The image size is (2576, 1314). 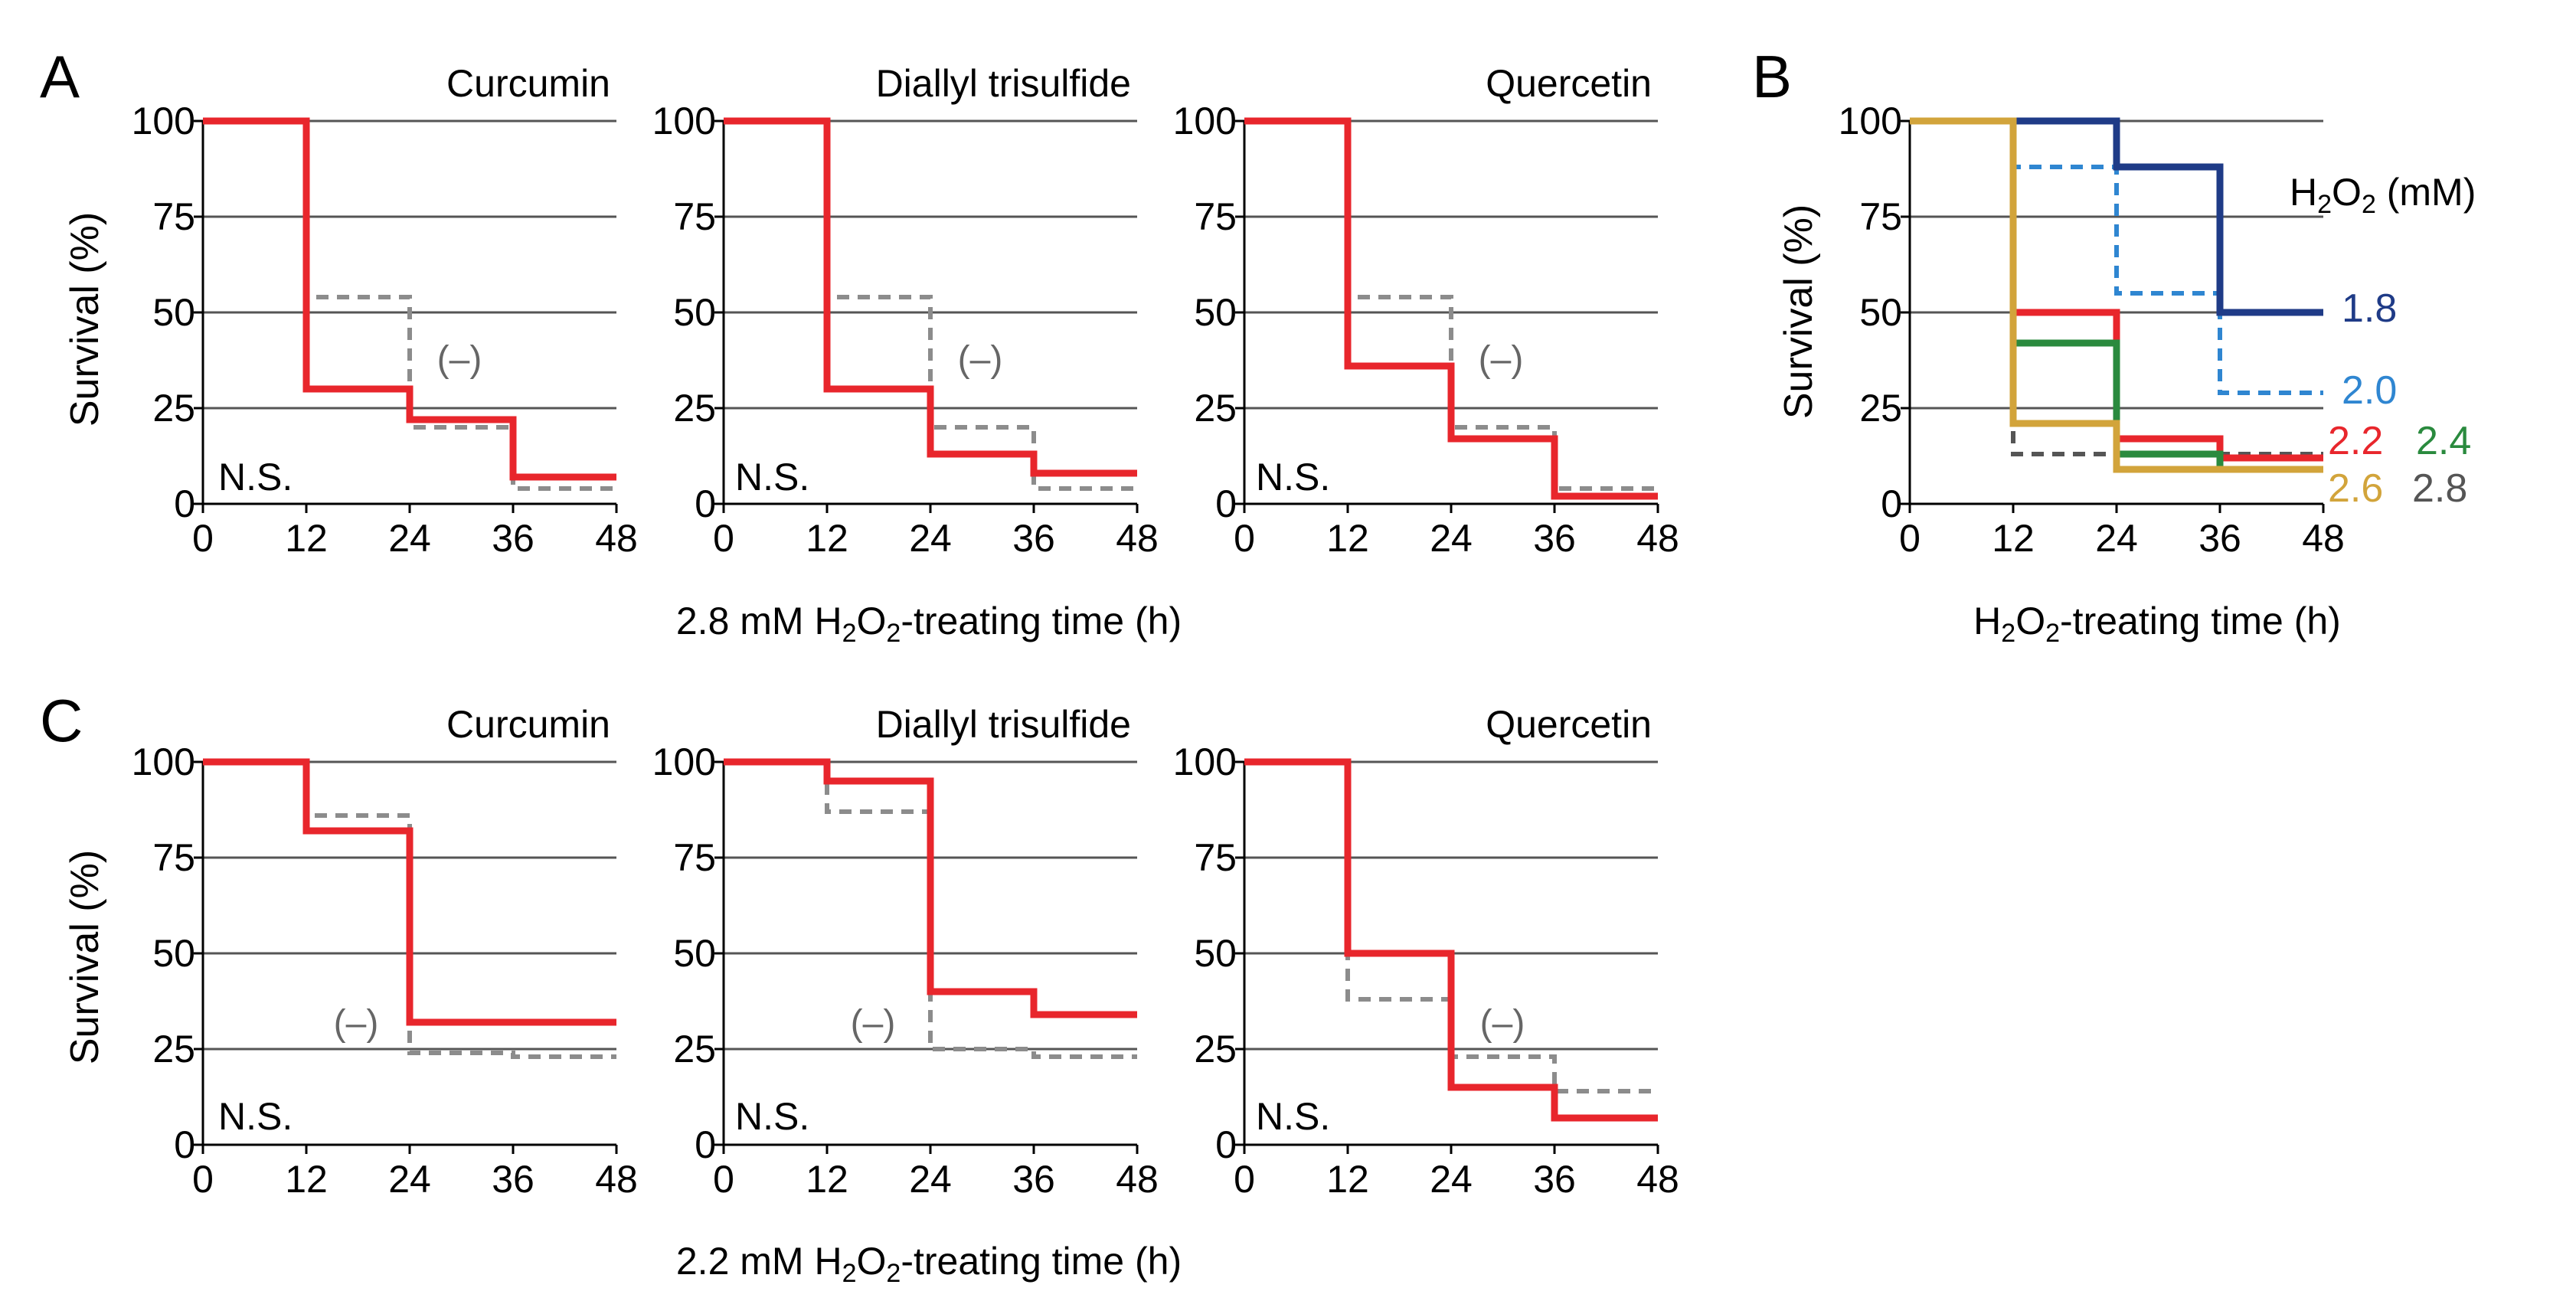 What do you see at coordinates (1772, 76) in the screenshot?
I see `panel-letter-b: B` at bounding box center [1772, 76].